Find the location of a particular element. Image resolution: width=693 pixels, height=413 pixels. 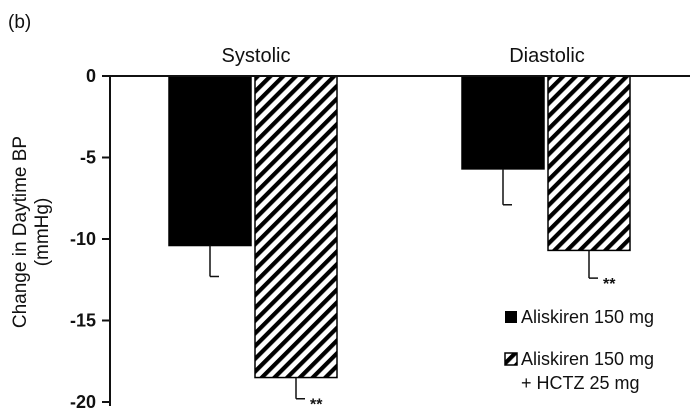

y-axis-title: Change in Daytime BP (mmHg) is located at coordinates (31, 232).